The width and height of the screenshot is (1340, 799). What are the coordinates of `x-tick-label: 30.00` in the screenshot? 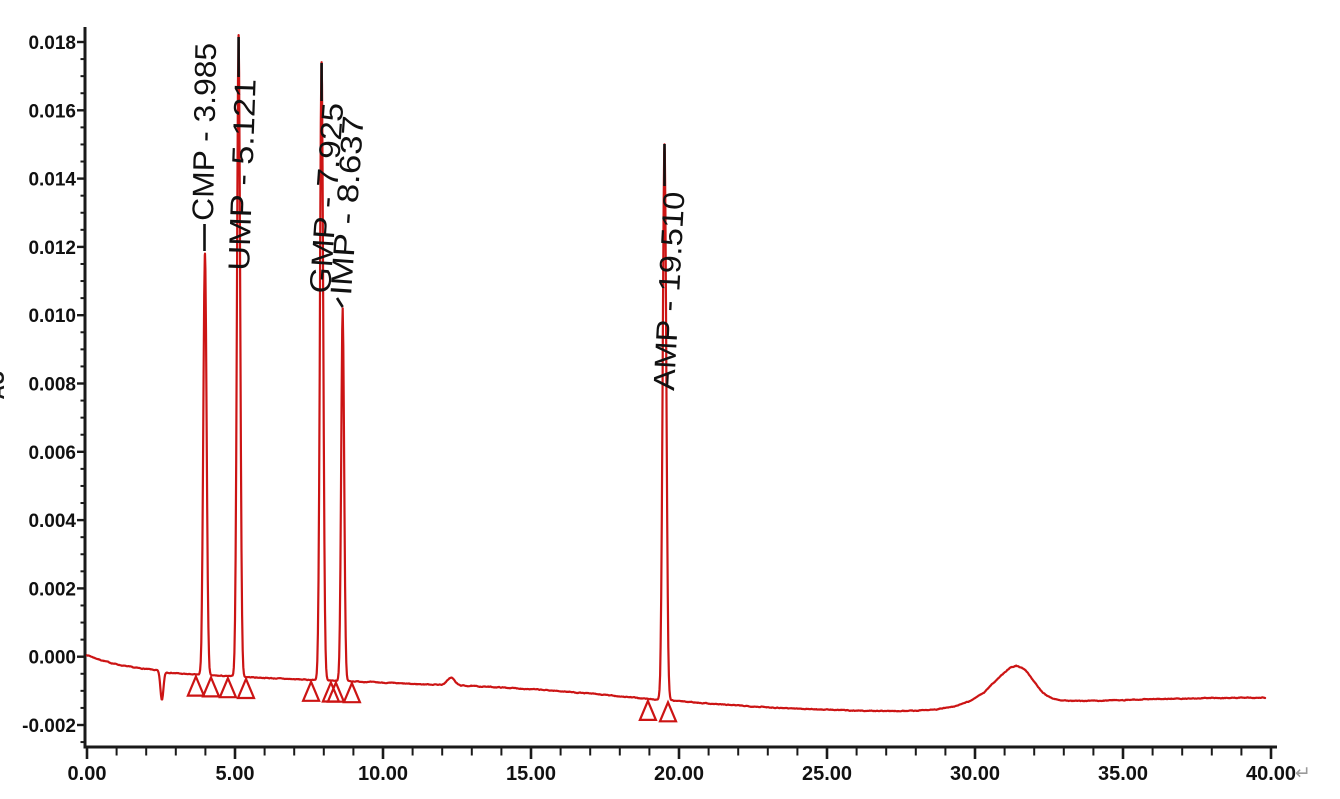 It's located at (975, 774).